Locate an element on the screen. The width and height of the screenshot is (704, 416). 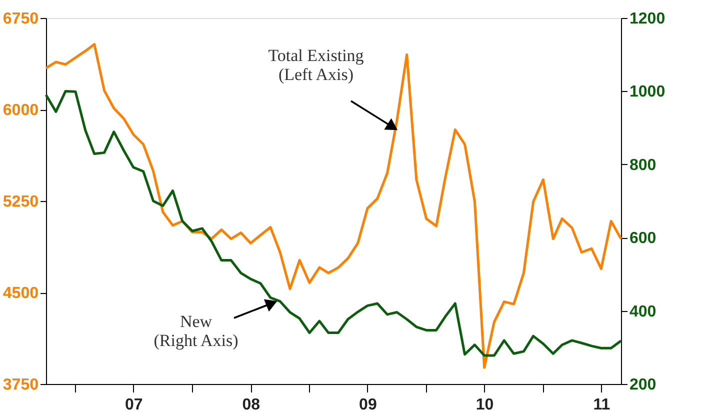
y-tick-label: 3750 is located at coordinates (20, 385).